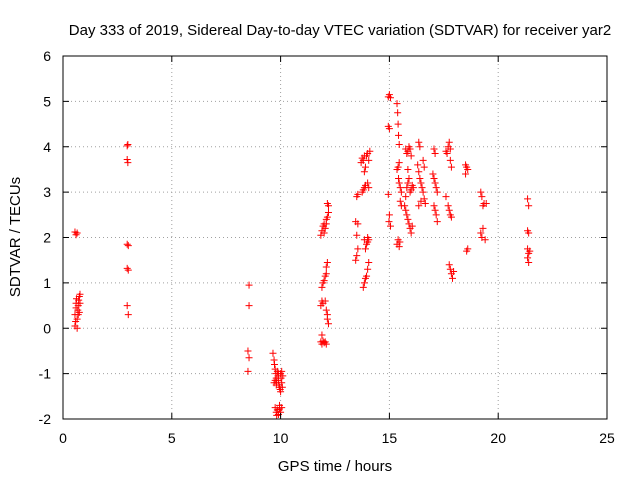 This screenshot has width=640, height=480. I want to click on x-tick-label: 0, so click(63, 438).